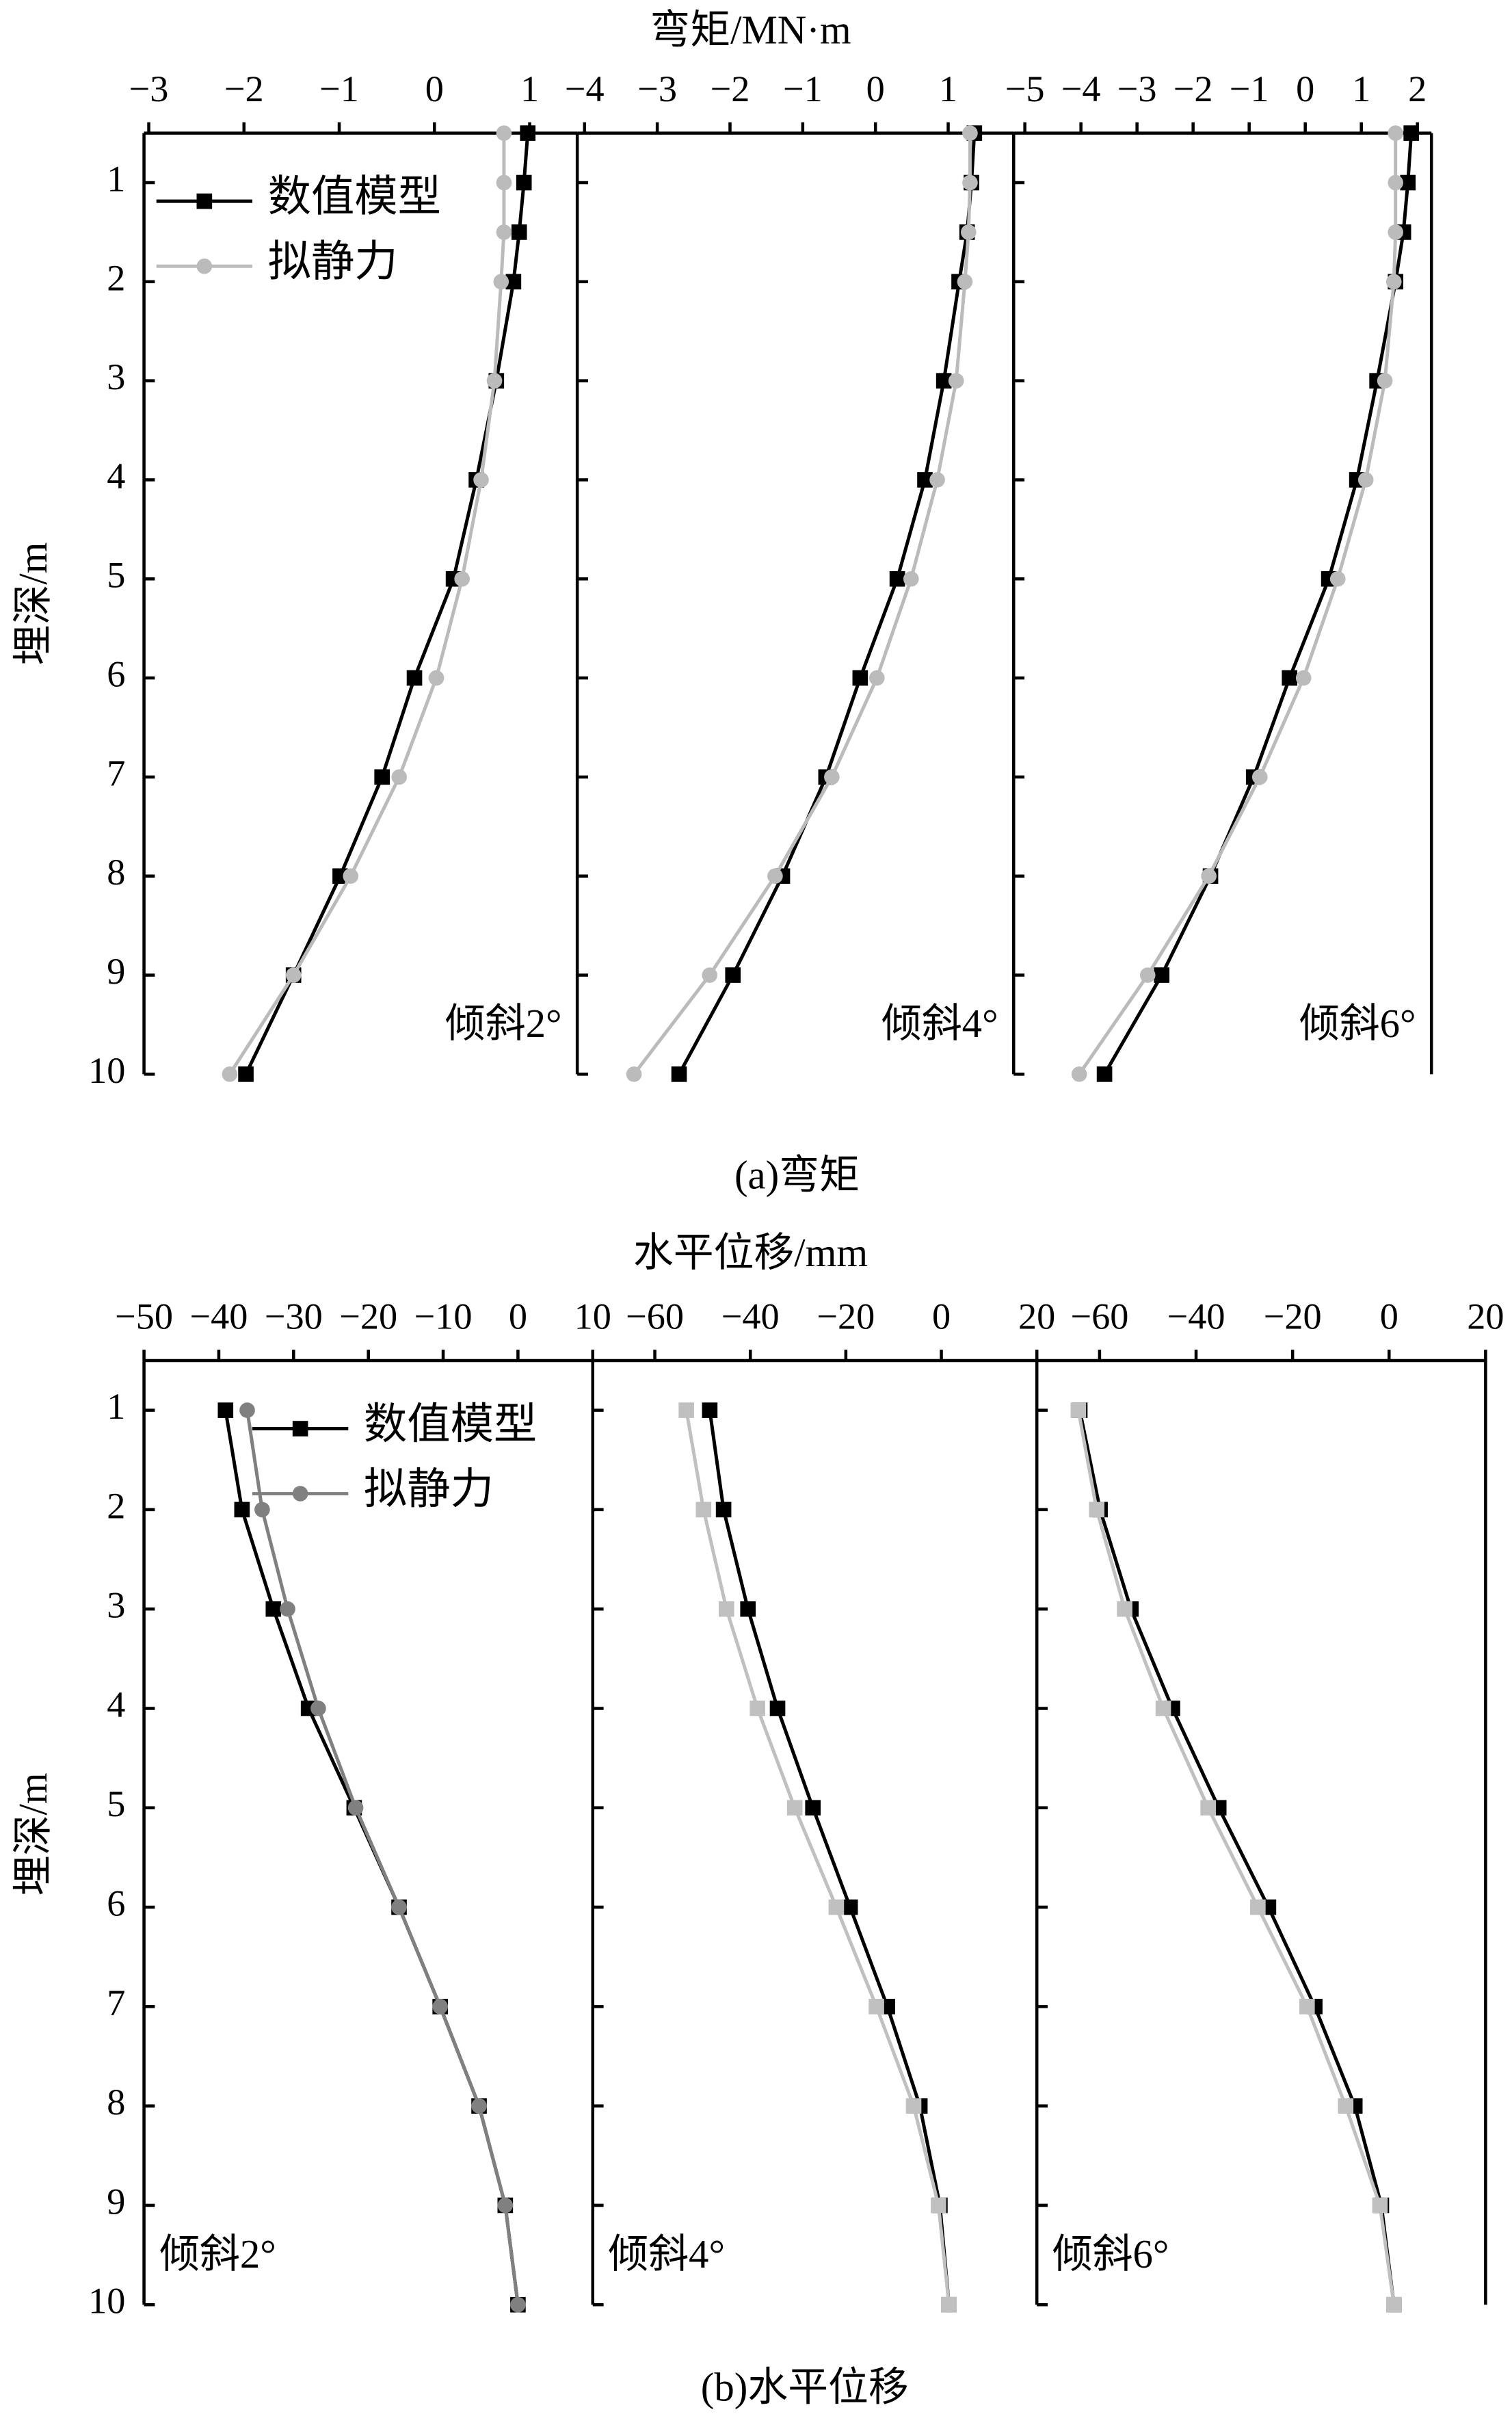 The width and height of the screenshot is (1512, 2427). Describe the element at coordinates (333, 262) in the screenshot. I see `legend-label: 拟静力` at that location.